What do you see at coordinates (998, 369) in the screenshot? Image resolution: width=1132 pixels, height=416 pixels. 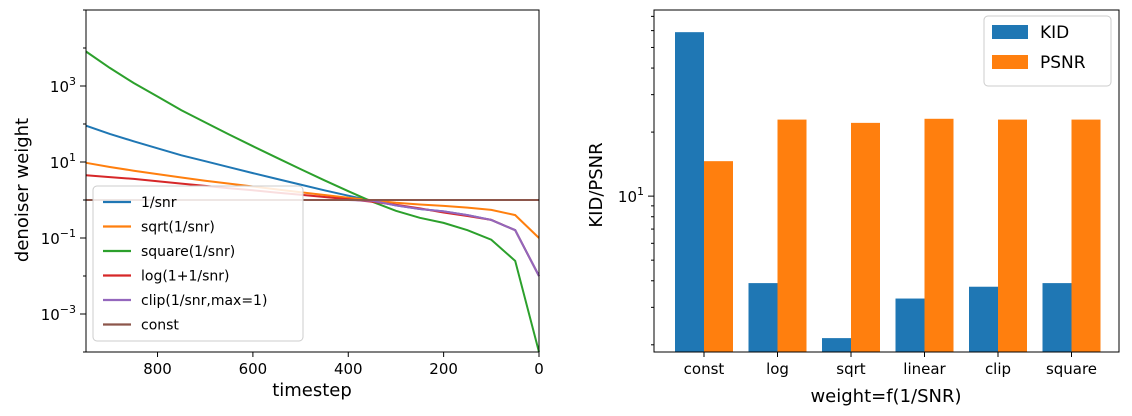 I see `right-x-tick-label: clip` at bounding box center [998, 369].